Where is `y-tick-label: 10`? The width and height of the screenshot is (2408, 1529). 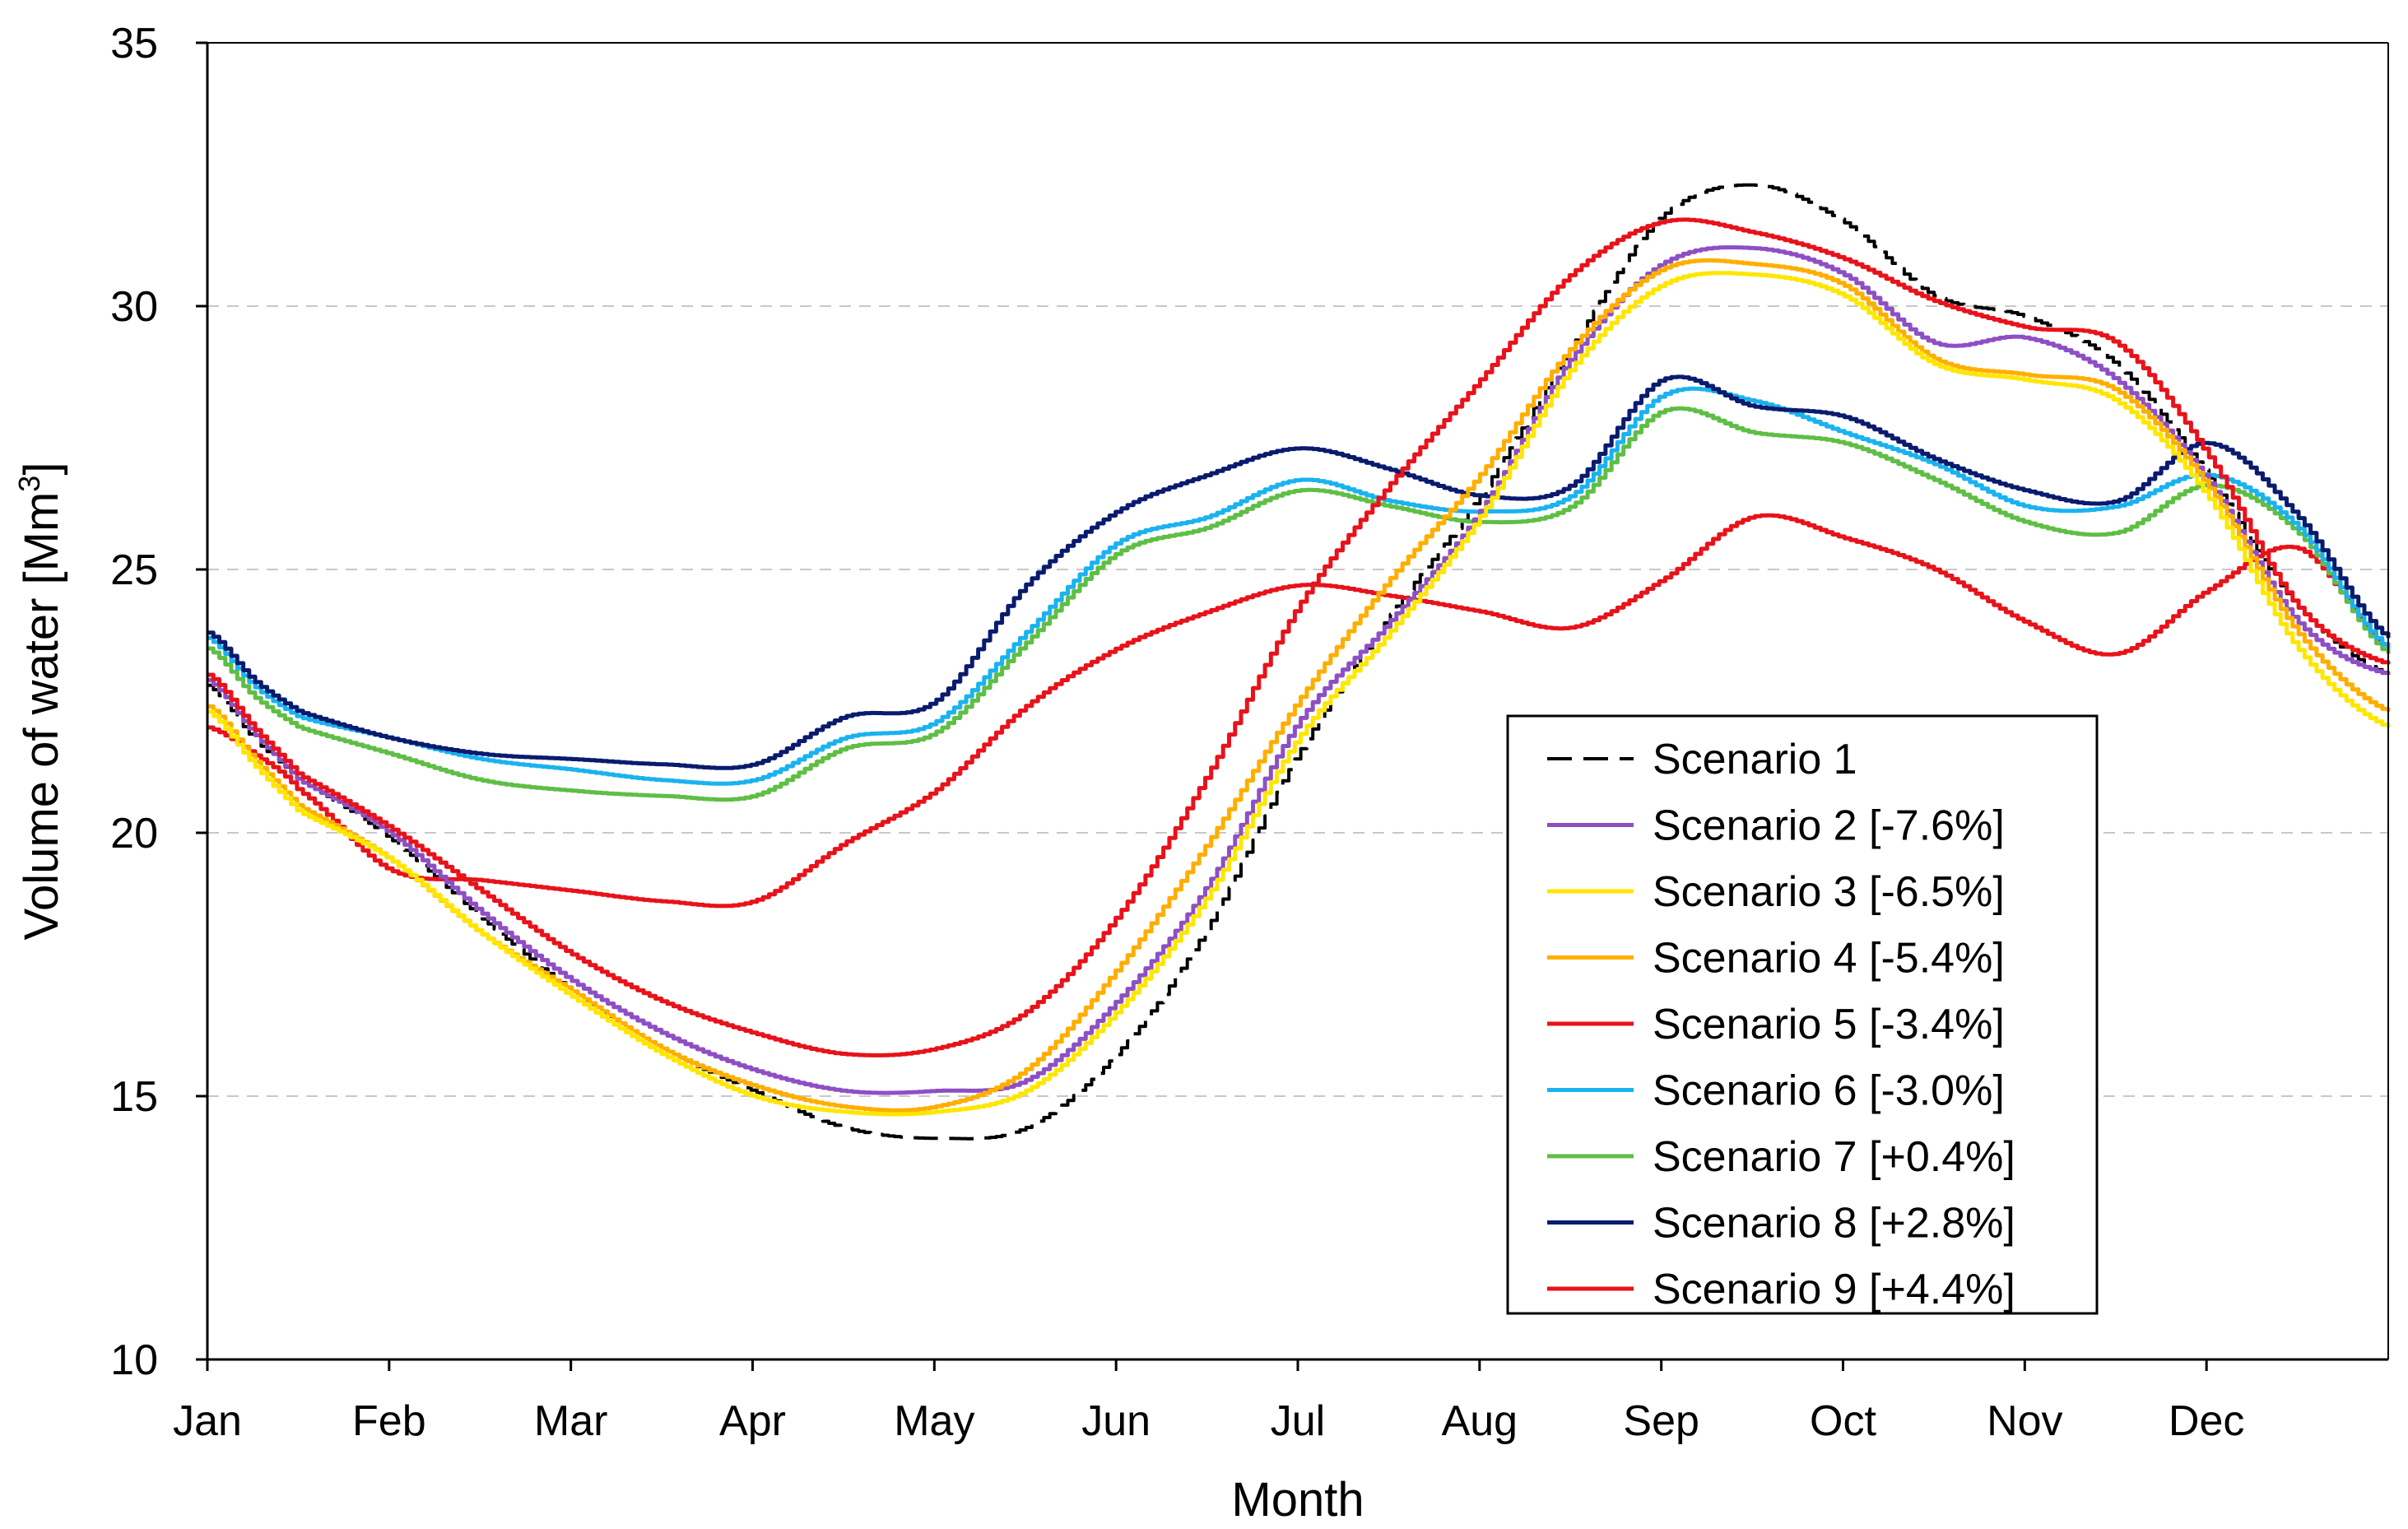
y-tick-label: 10 is located at coordinates (134, 1360).